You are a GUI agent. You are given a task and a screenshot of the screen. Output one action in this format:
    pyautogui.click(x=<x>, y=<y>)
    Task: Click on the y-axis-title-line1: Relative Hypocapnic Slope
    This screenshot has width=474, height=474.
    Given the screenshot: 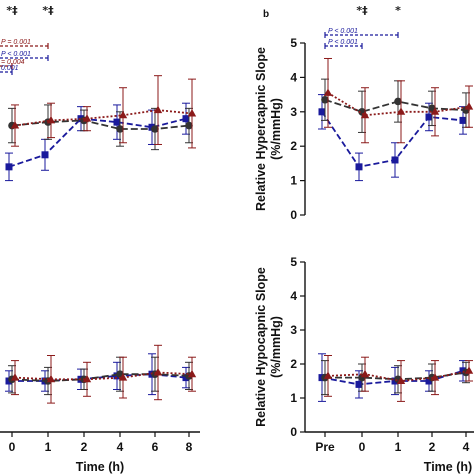 What is the action you would take?
    pyautogui.click(x=261, y=347)
    